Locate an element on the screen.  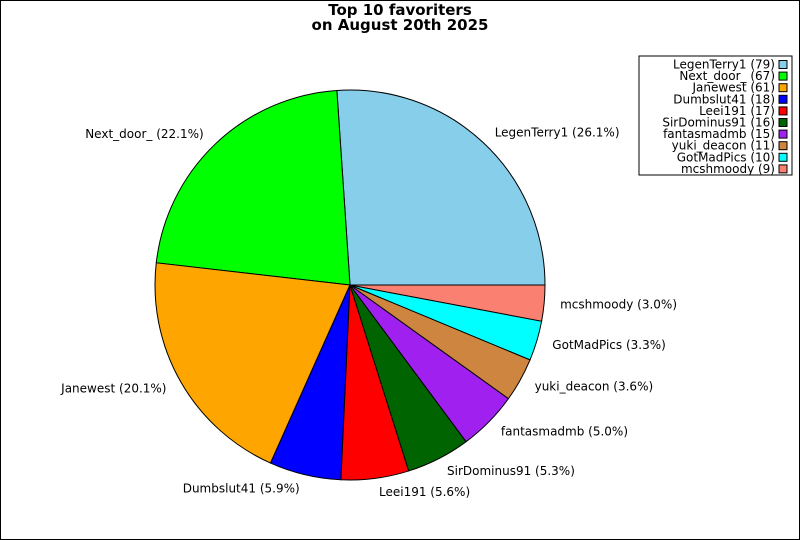
legend-entry-label: SirDominus91 (16) is located at coordinates (718, 123).